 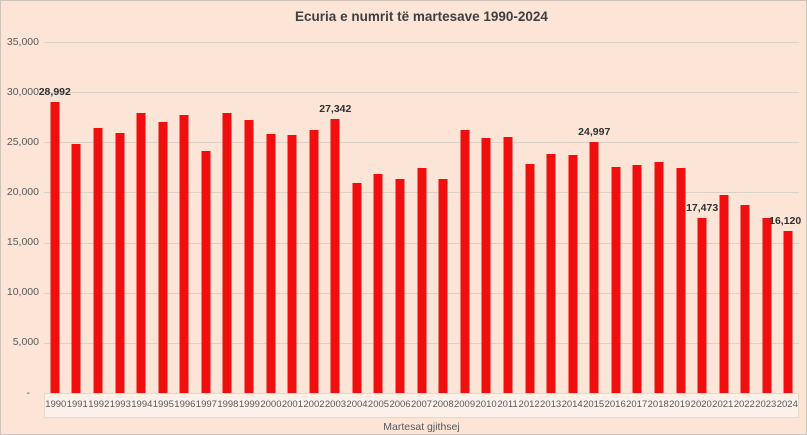 What do you see at coordinates (745, 298) in the screenshot?
I see `bar-2022` at bounding box center [745, 298].